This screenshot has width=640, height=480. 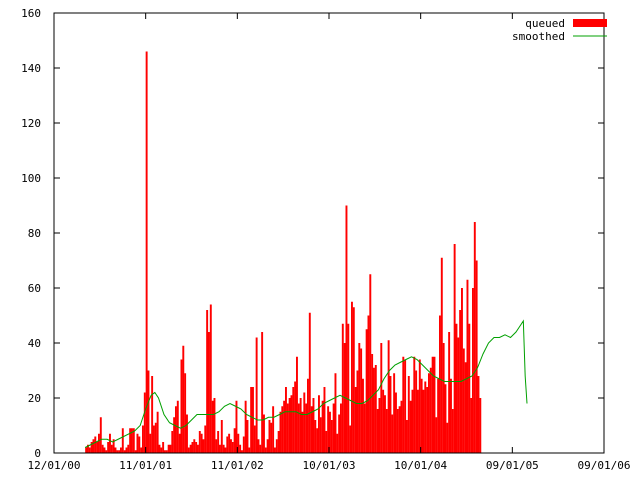 I want to click on legend-label-smoothed: smoothed, so click(x=538, y=36).